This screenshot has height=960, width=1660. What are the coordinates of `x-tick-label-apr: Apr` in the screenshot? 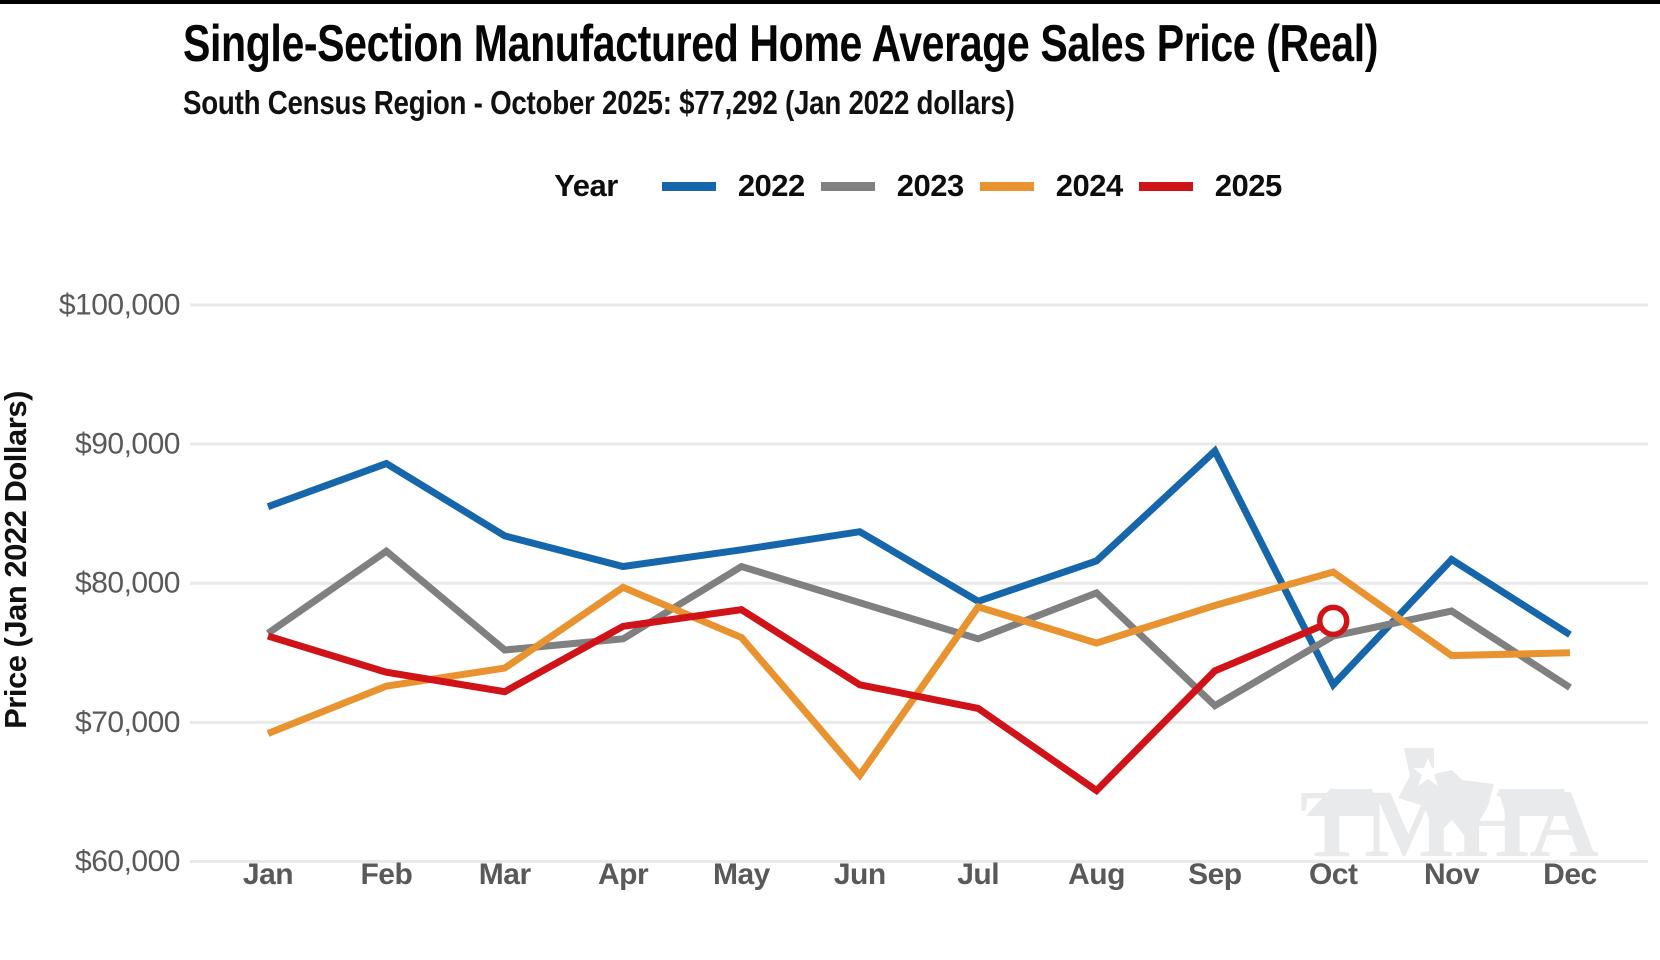 It's located at (623, 874).